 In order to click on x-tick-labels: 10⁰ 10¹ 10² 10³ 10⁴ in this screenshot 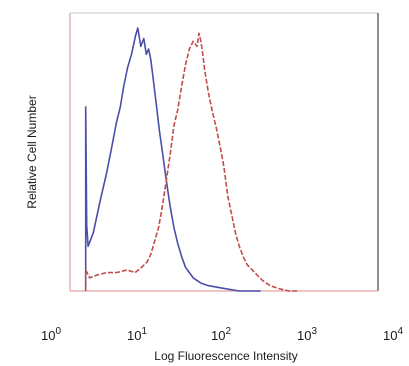, I will do `click(222, 334)`.